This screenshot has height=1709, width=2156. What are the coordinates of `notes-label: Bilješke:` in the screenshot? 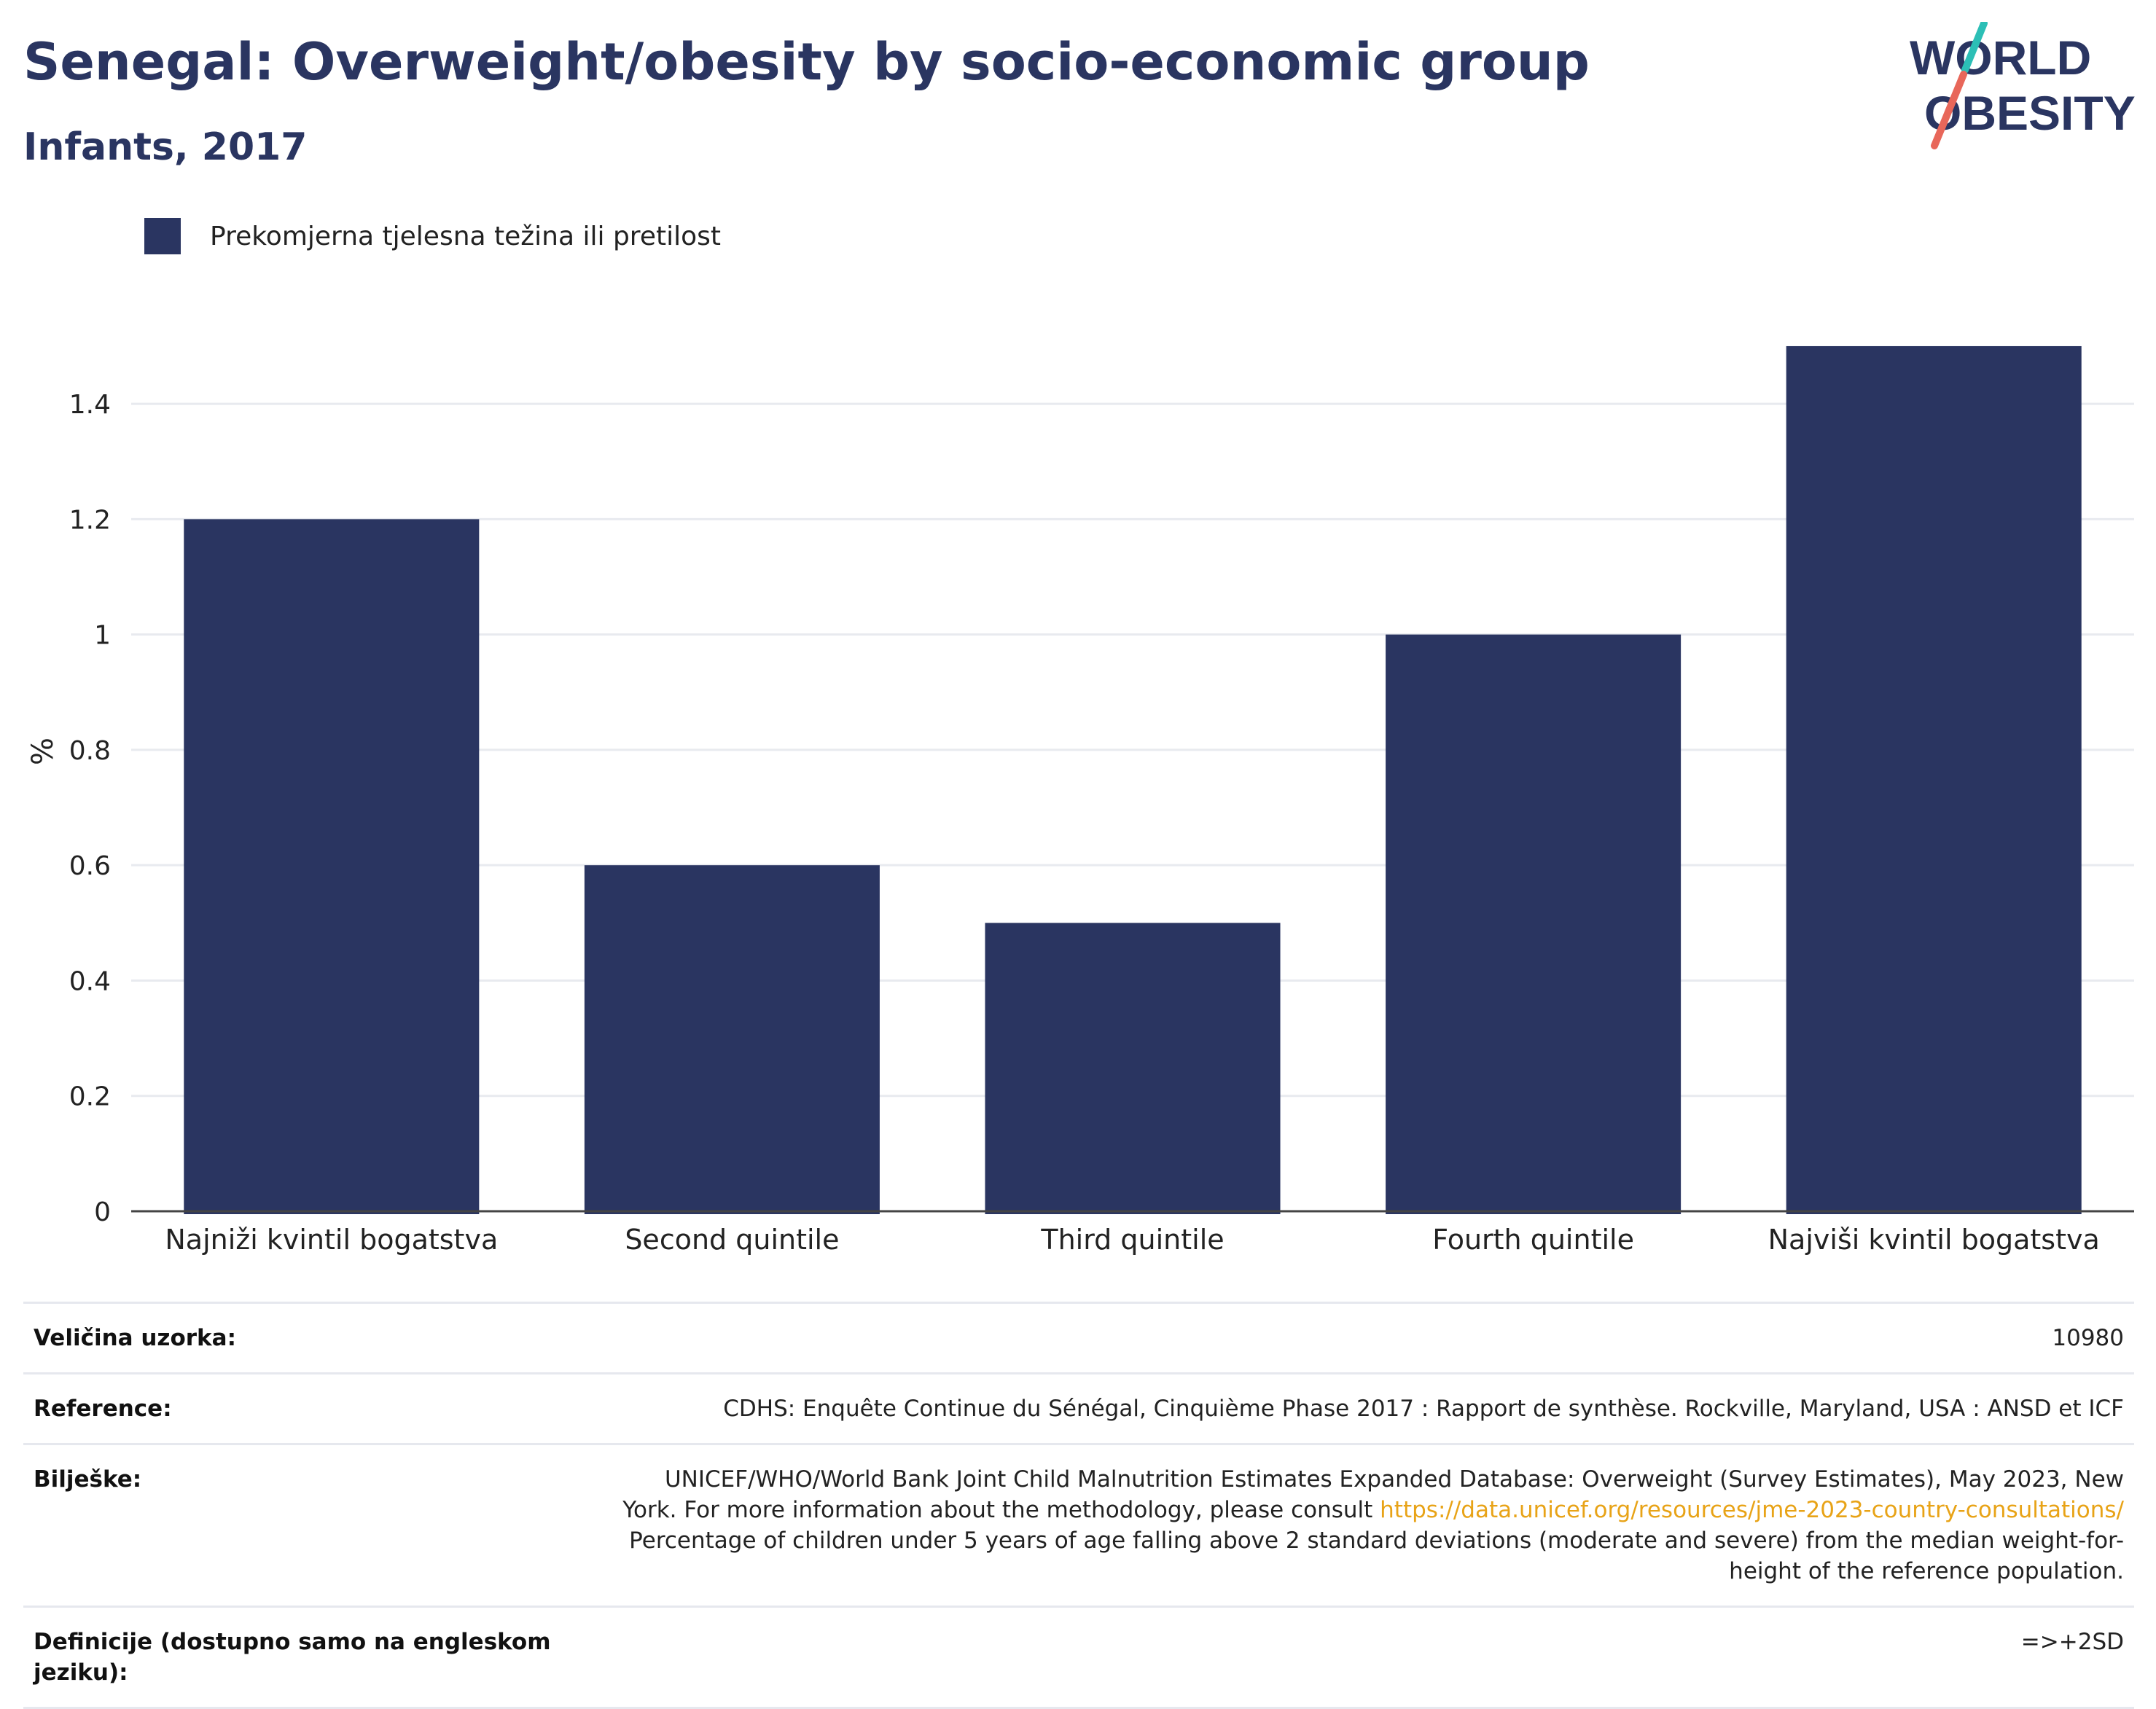 It's located at (88, 1479).